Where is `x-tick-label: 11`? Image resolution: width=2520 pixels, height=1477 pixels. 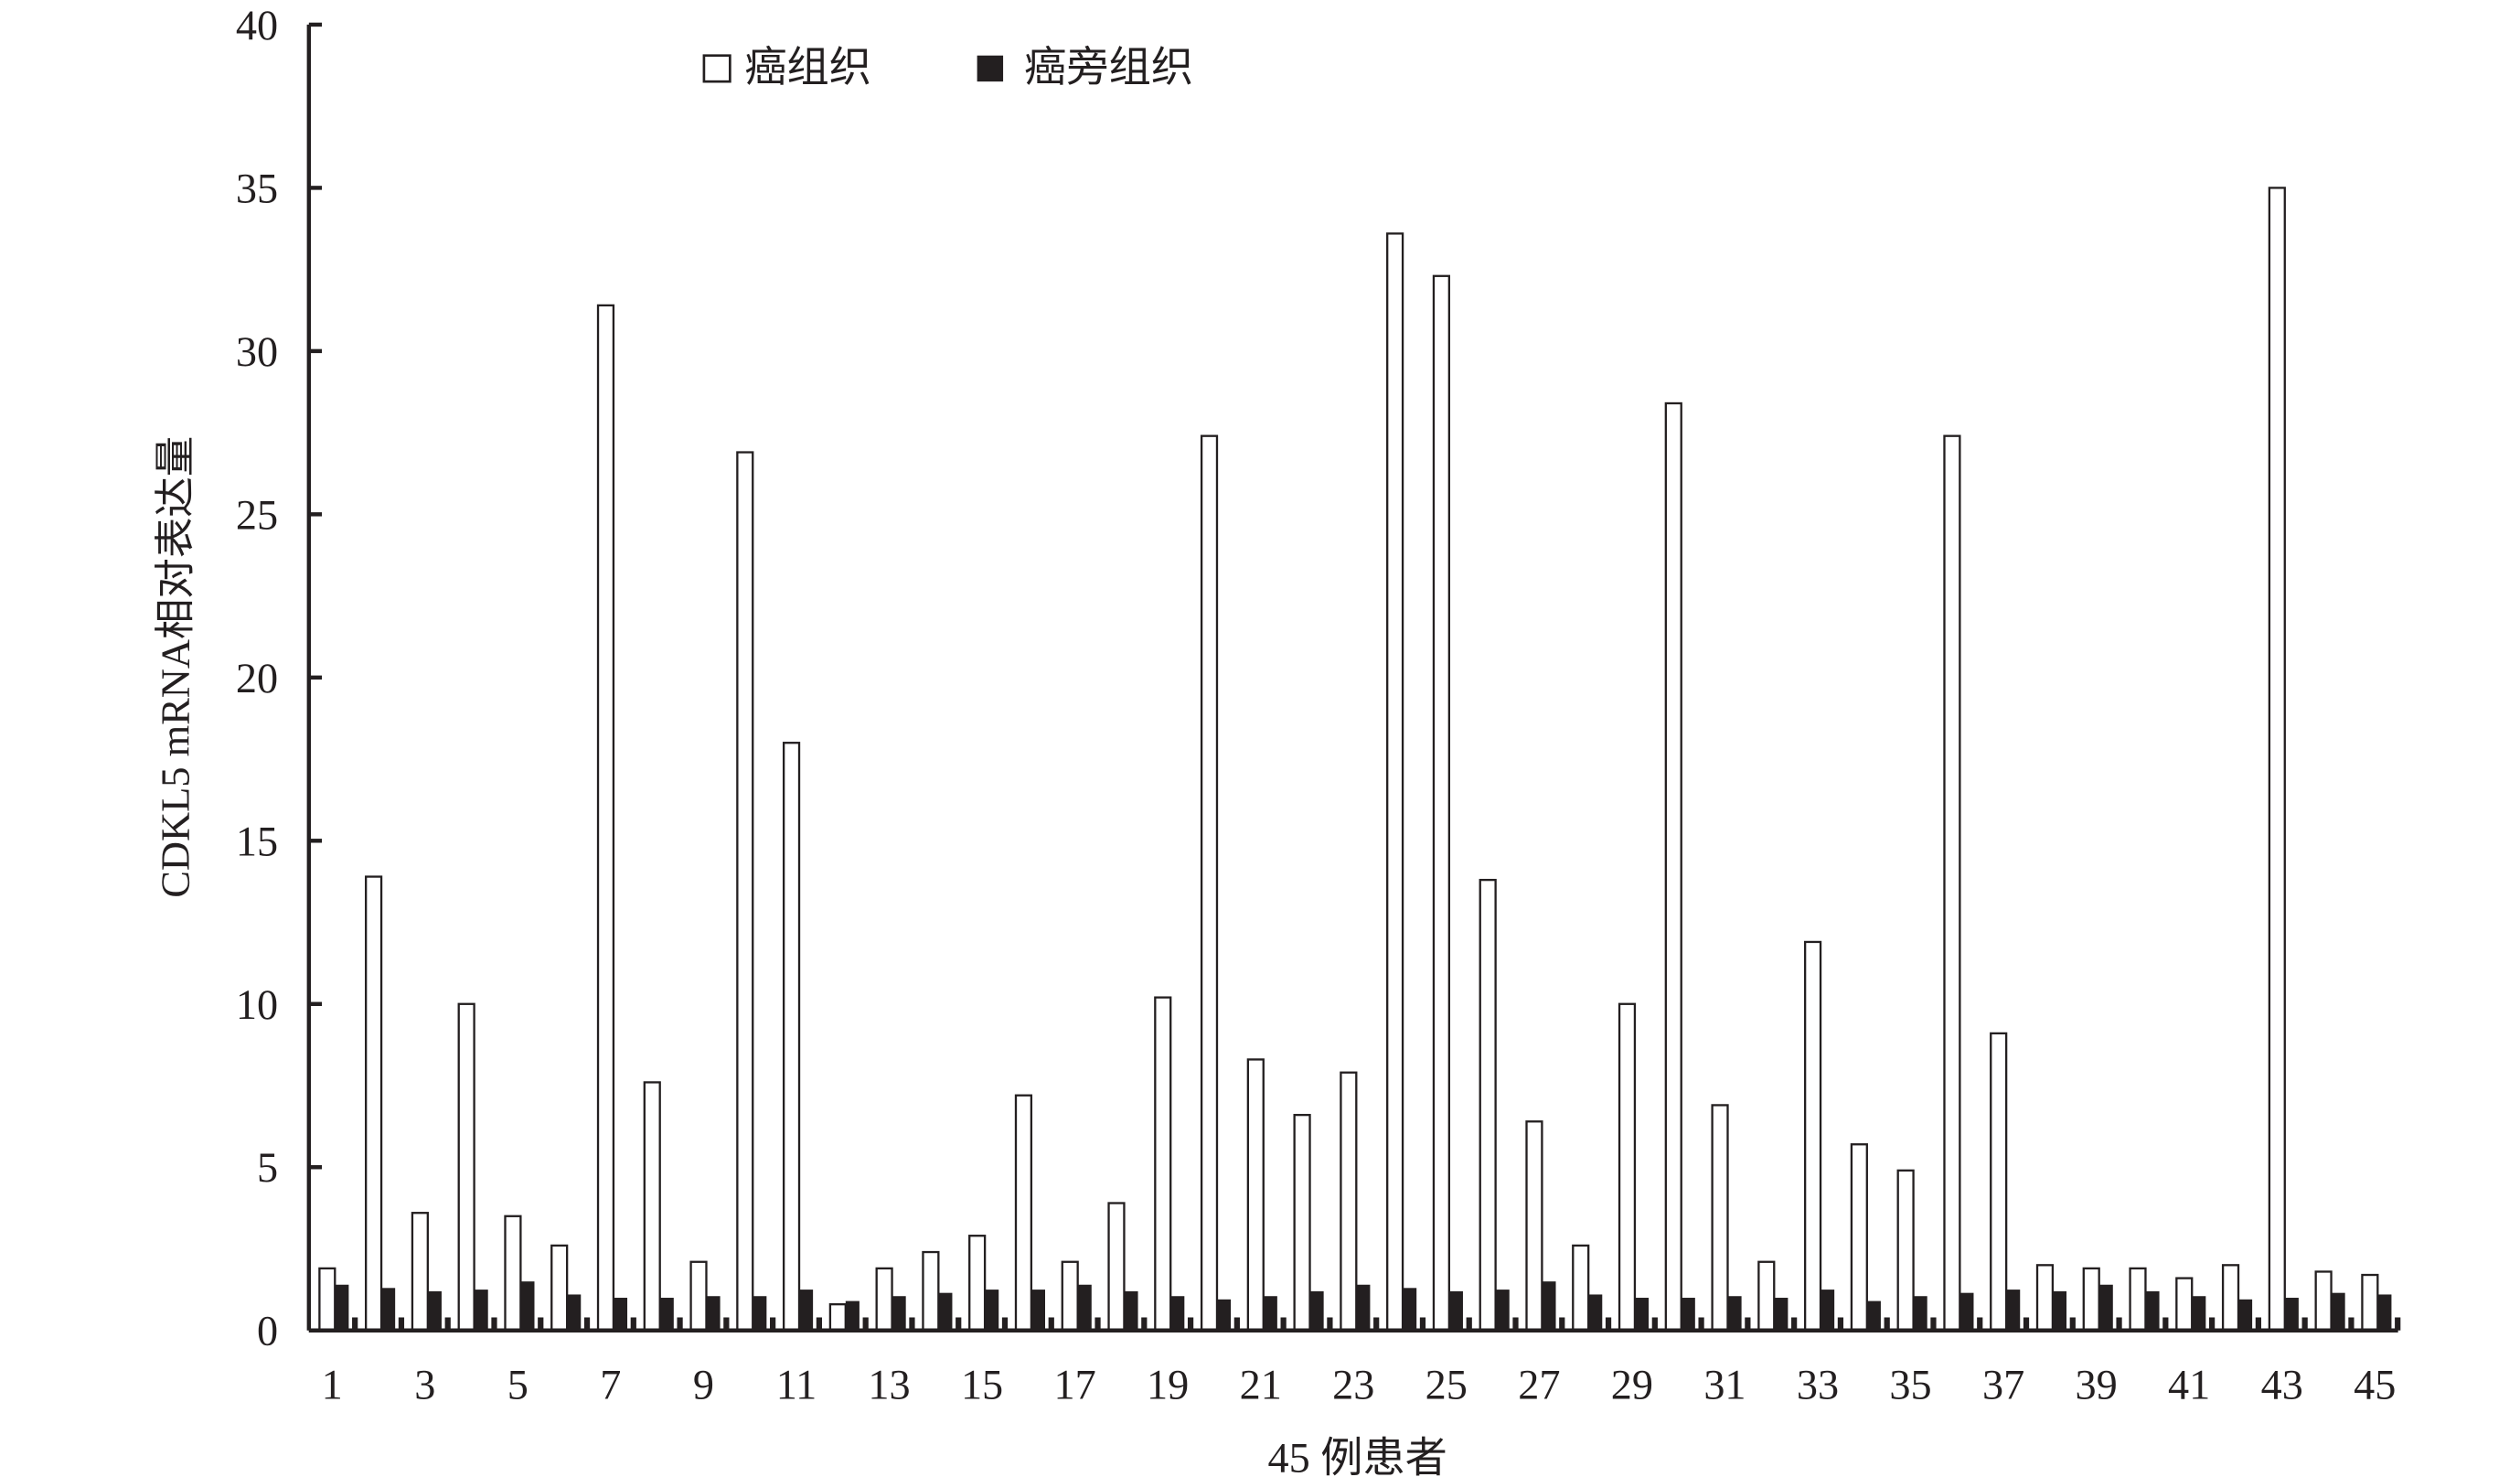 x-tick-label: 11 is located at coordinates (796, 1384).